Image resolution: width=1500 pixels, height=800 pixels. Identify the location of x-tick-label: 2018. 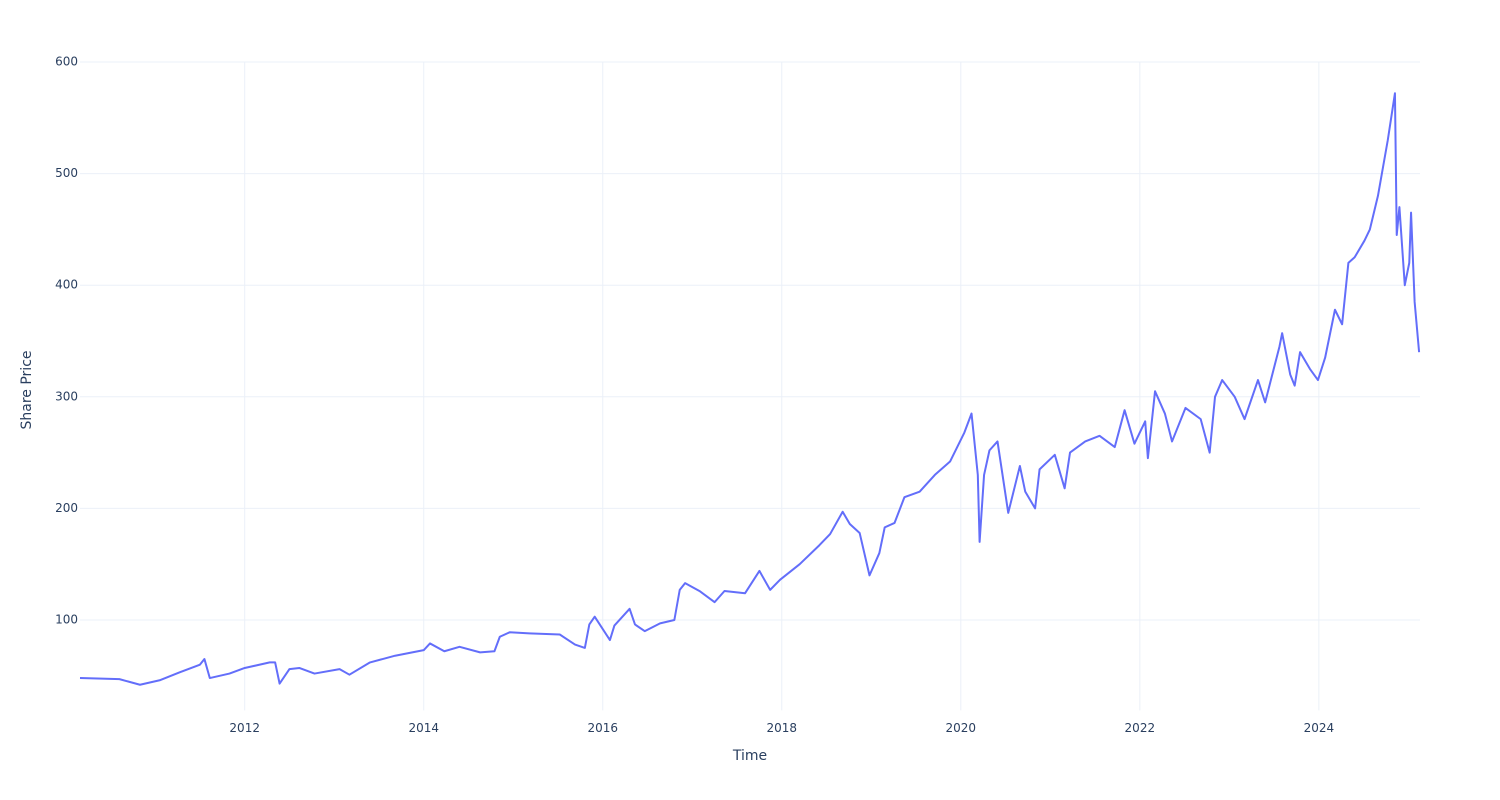
(782, 728).